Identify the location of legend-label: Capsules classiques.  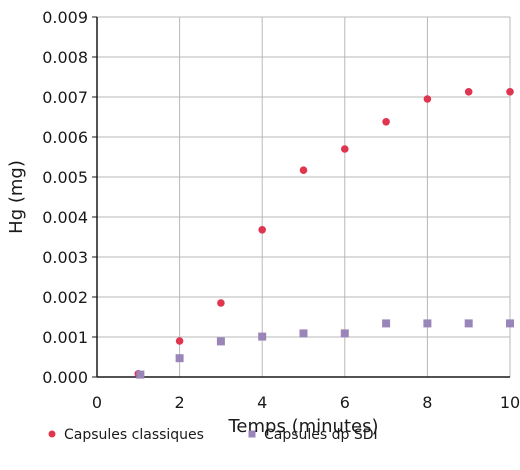
(134, 435).